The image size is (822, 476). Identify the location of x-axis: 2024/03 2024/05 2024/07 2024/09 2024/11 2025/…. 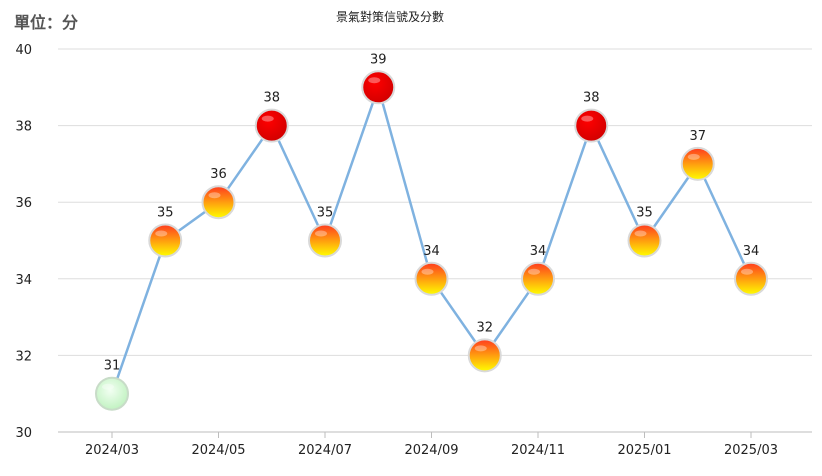
(431, 445).